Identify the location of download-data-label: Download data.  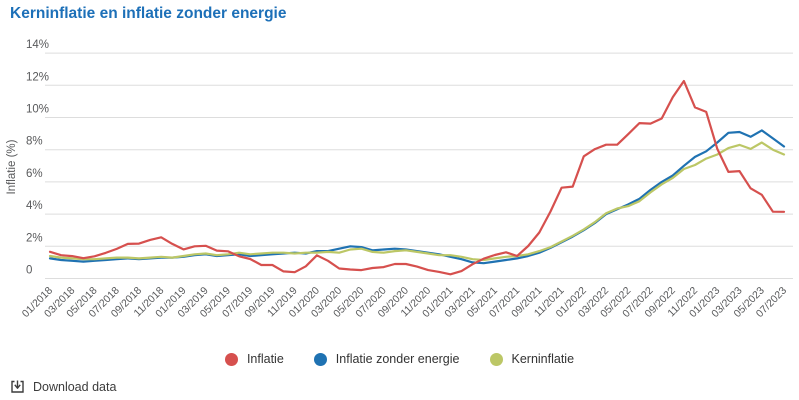
(75, 386).